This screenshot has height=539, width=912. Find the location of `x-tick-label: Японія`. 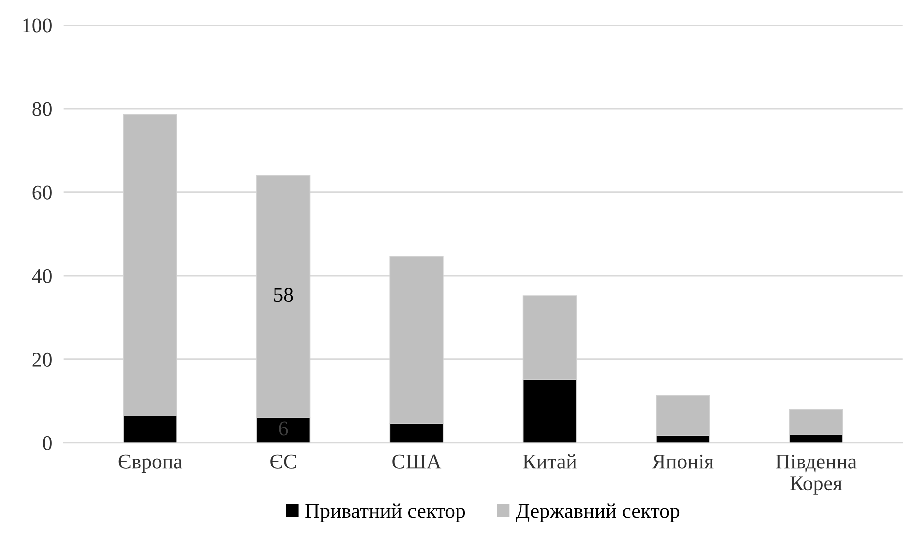

x-tick-label: Японія is located at coordinates (683, 461).